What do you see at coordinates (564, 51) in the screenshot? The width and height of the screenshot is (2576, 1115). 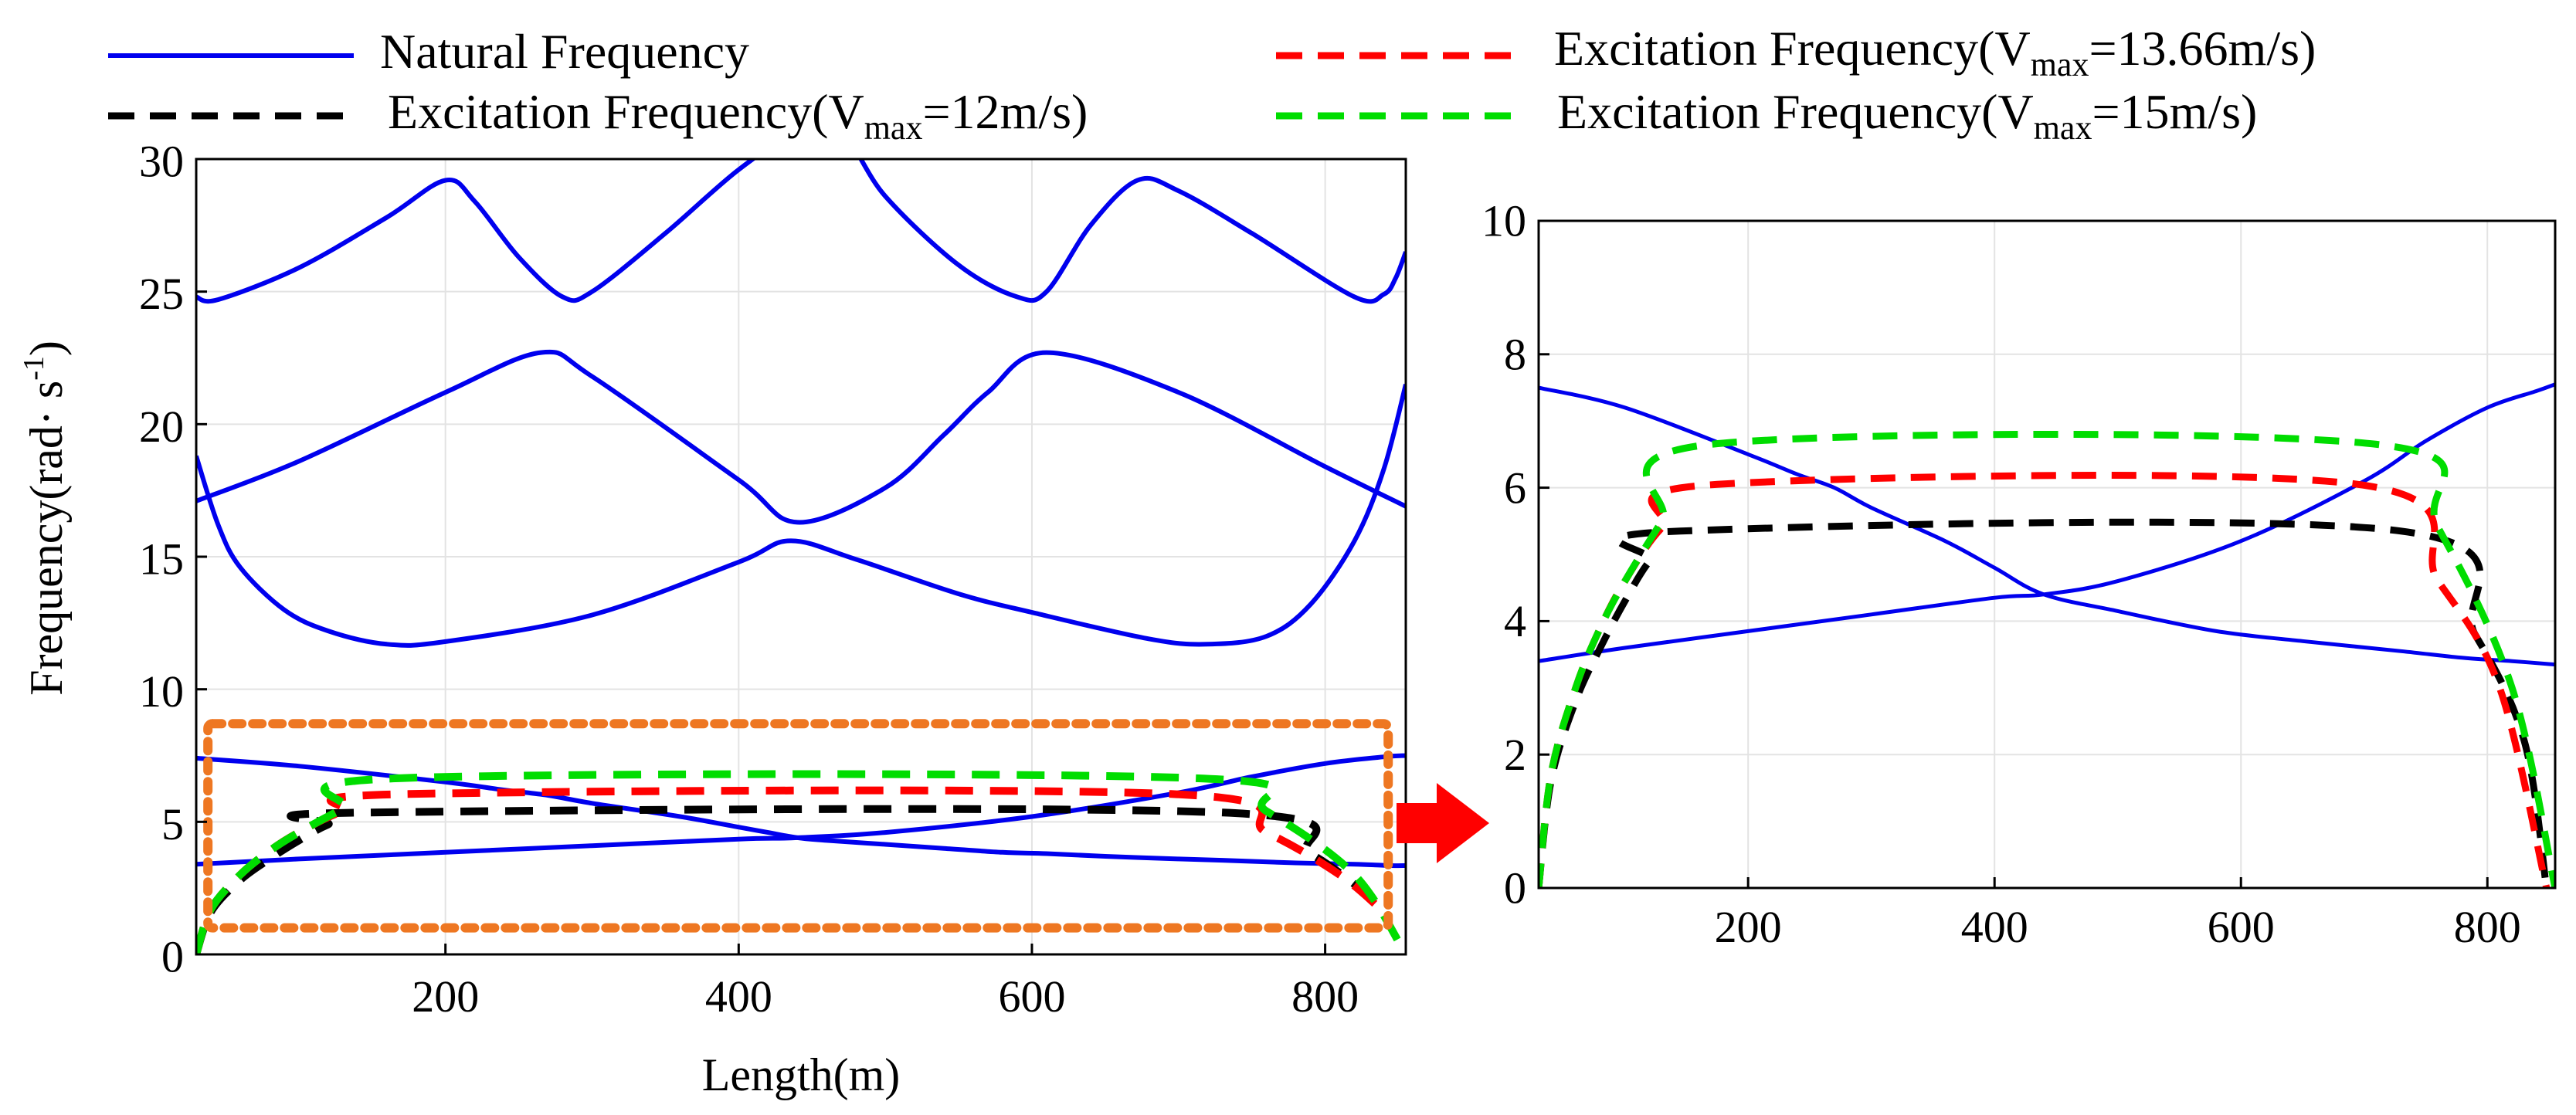 I see `legend-label-natural: Natural Frequency` at bounding box center [564, 51].